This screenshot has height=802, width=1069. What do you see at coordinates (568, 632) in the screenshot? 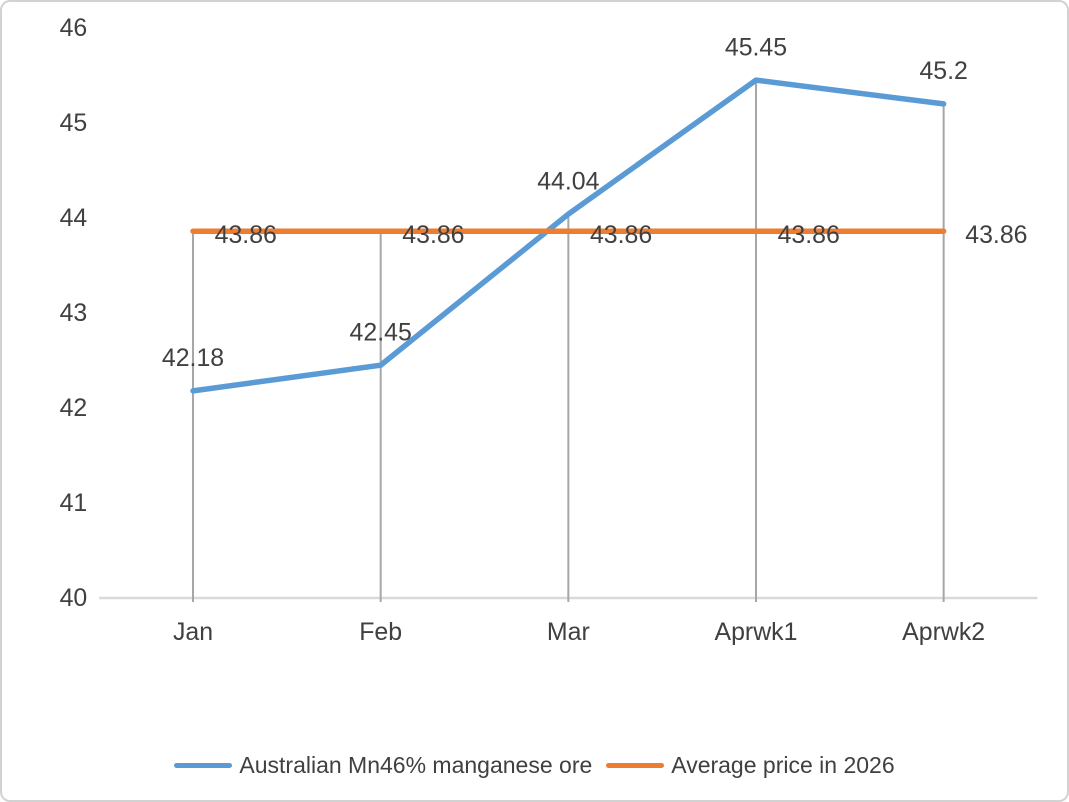
I see `x-axis-tick-label: Mar` at bounding box center [568, 632].